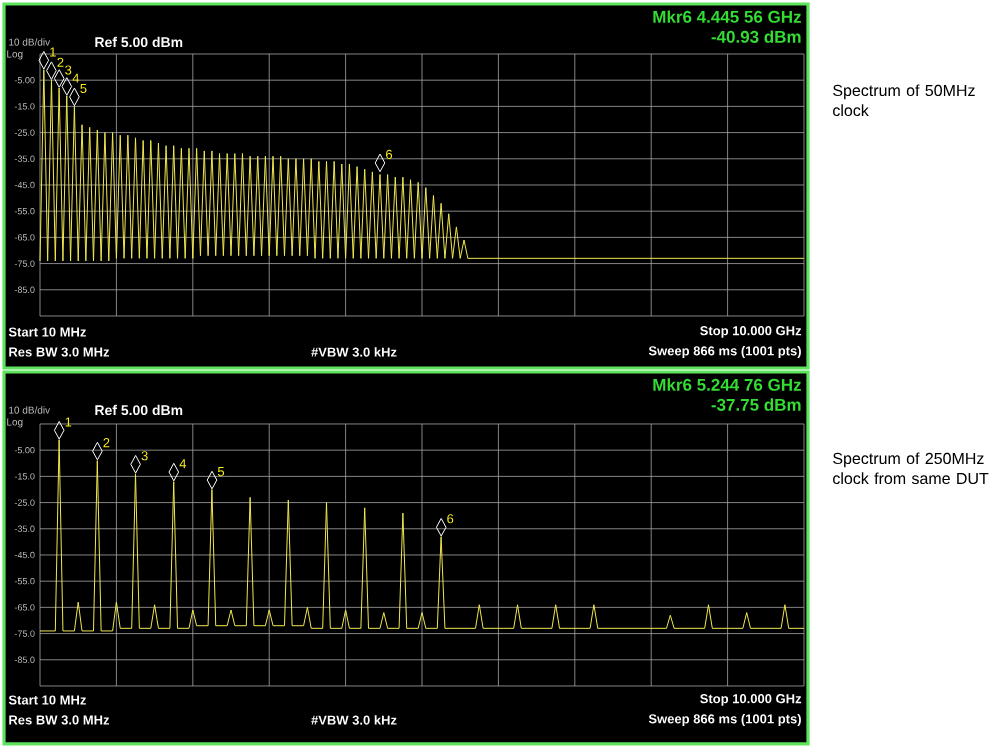 This screenshot has height=748, width=1008. Describe the element at coordinates (756, 36) in the screenshot. I see `text: -40.93 dBm` at that location.